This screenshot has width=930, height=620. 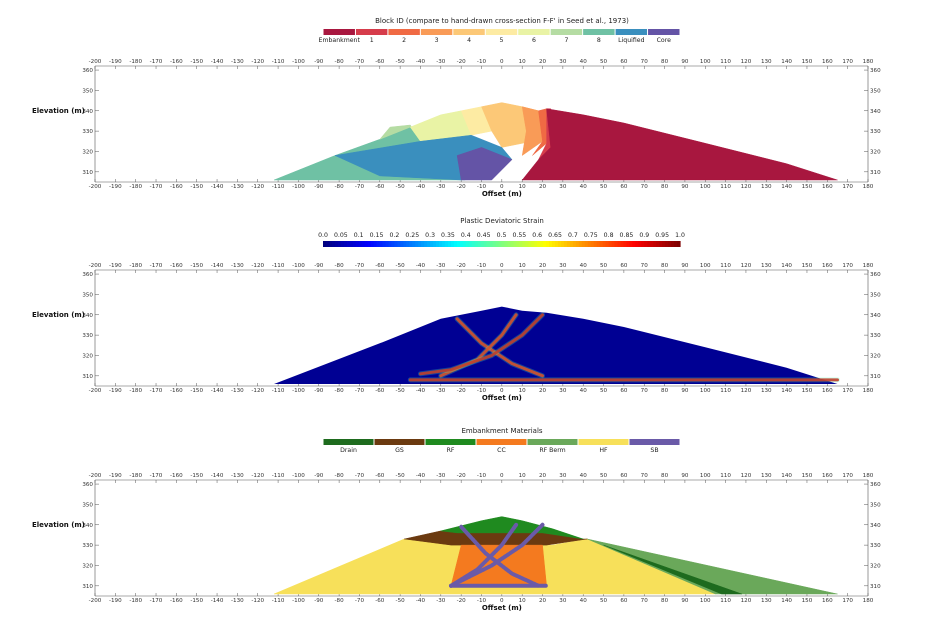 I want to click on x-tick-label-top: -110, so click(x=278, y=62).